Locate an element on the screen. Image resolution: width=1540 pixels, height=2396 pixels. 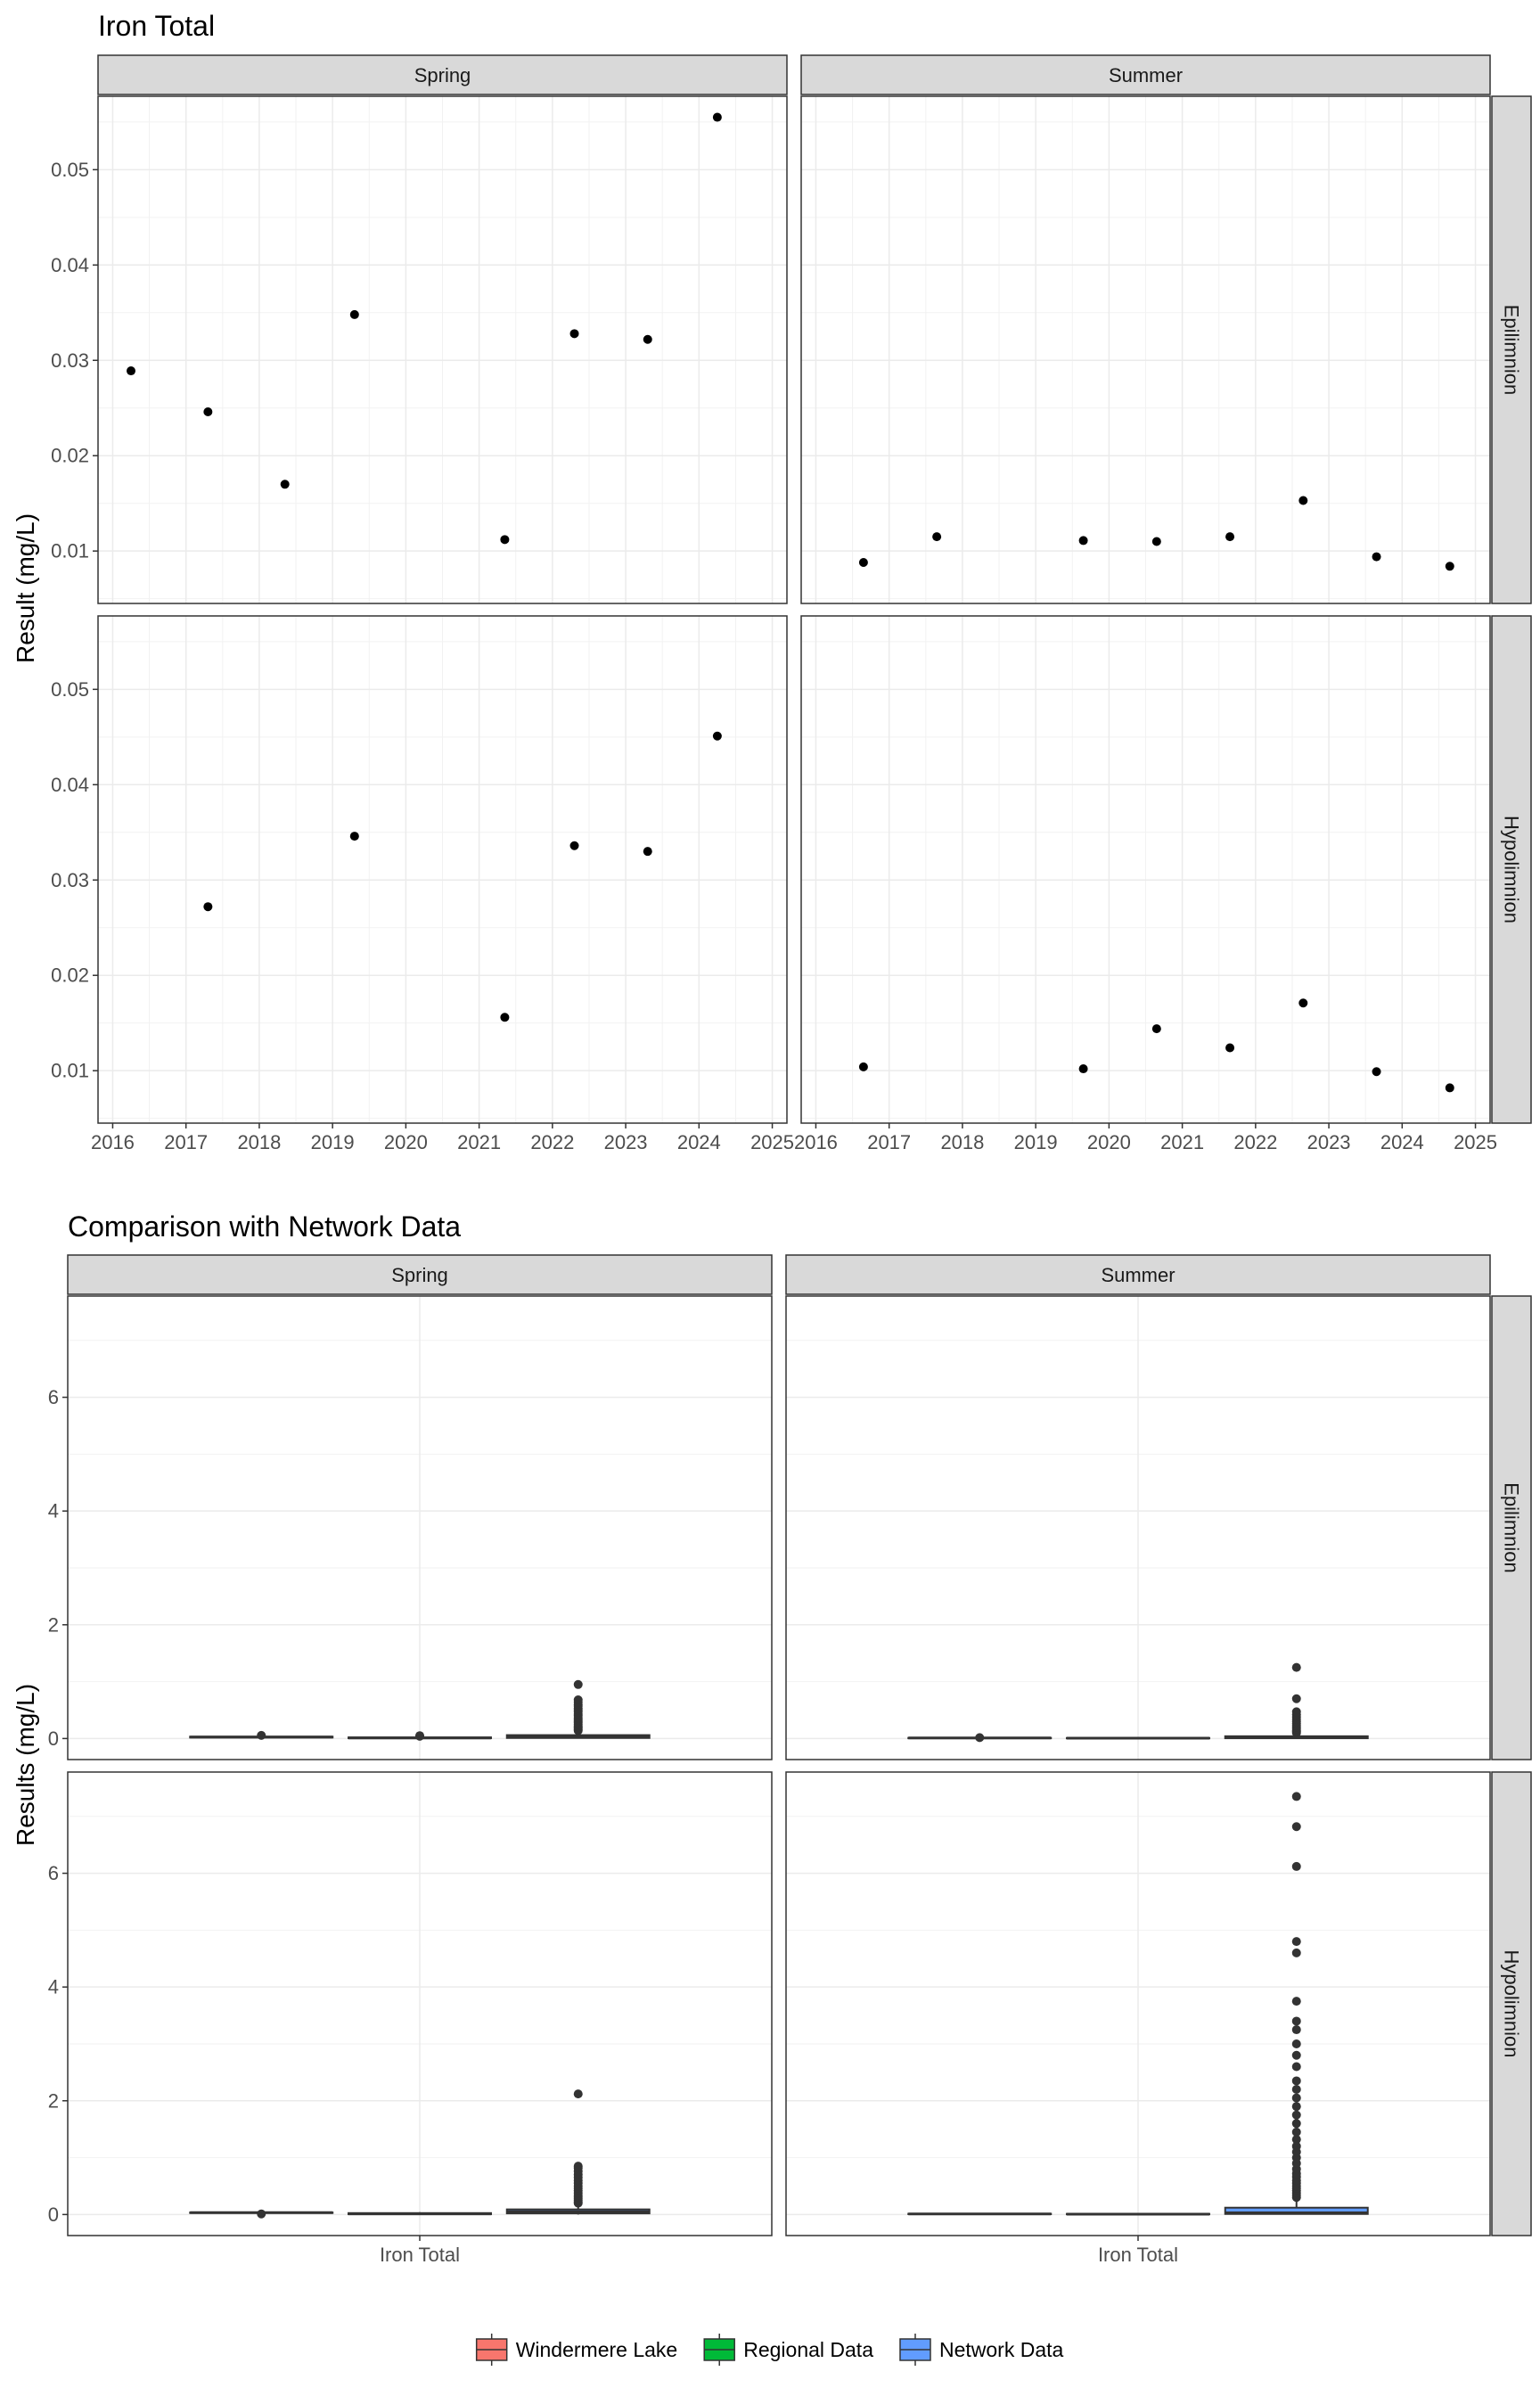
x-tick-label: 2021 is located at coordinates (479, 1142).